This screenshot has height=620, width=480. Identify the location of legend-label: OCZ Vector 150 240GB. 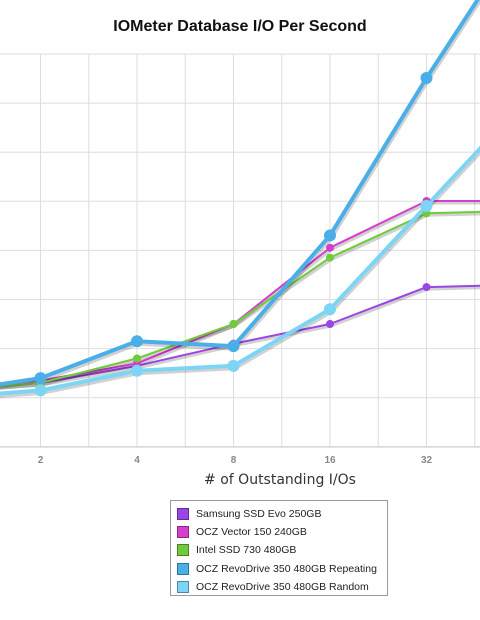
(251, 532).